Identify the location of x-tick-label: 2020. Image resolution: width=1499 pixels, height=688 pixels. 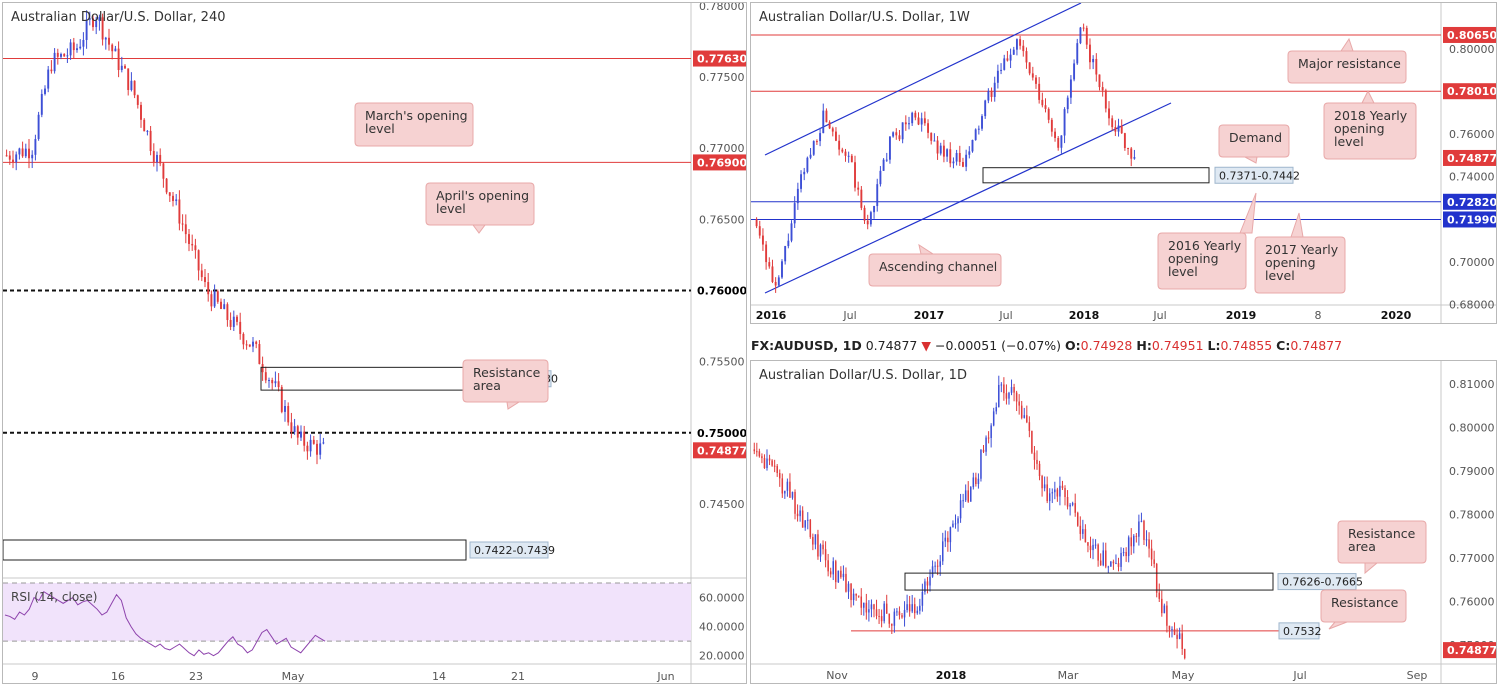
(1396, 315).